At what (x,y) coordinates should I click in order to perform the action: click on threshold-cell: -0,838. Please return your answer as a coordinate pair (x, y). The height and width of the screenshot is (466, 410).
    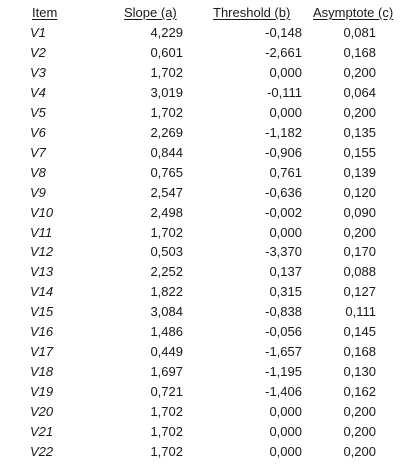
    Looking at the image, I should click on (283, 312).